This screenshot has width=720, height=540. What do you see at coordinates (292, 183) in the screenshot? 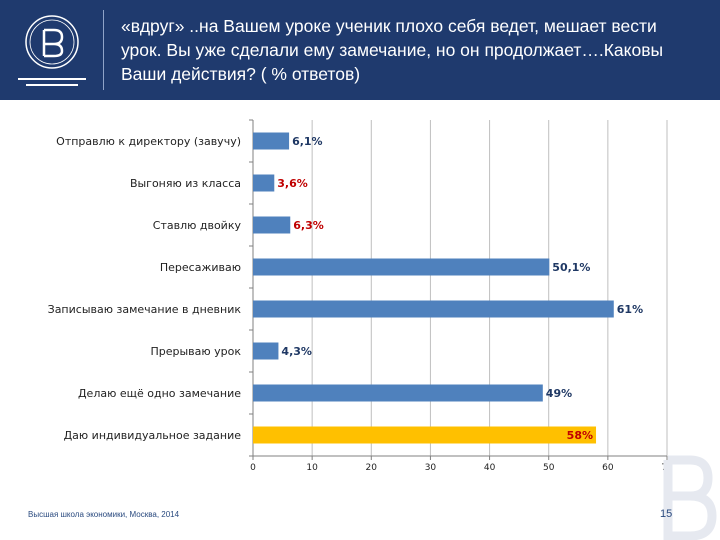
I see `data-label: 3,6%` at bounding box center [292, 183].